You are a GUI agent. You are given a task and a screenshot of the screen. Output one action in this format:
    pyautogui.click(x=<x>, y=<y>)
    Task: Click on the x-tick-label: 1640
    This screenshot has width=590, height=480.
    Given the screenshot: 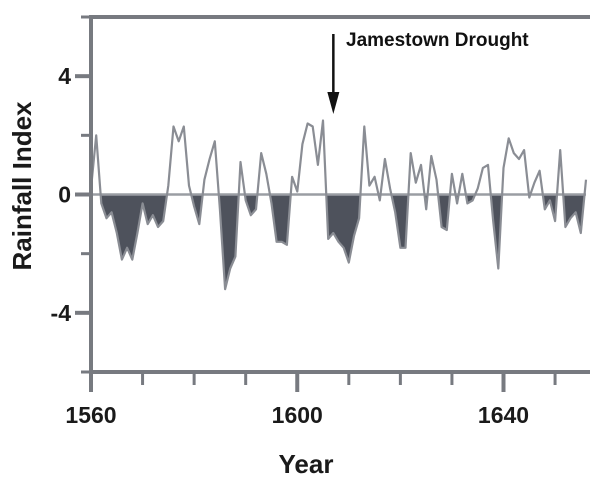 What is the action you would take?
    pyautogui.click(x=503, y=415)
    